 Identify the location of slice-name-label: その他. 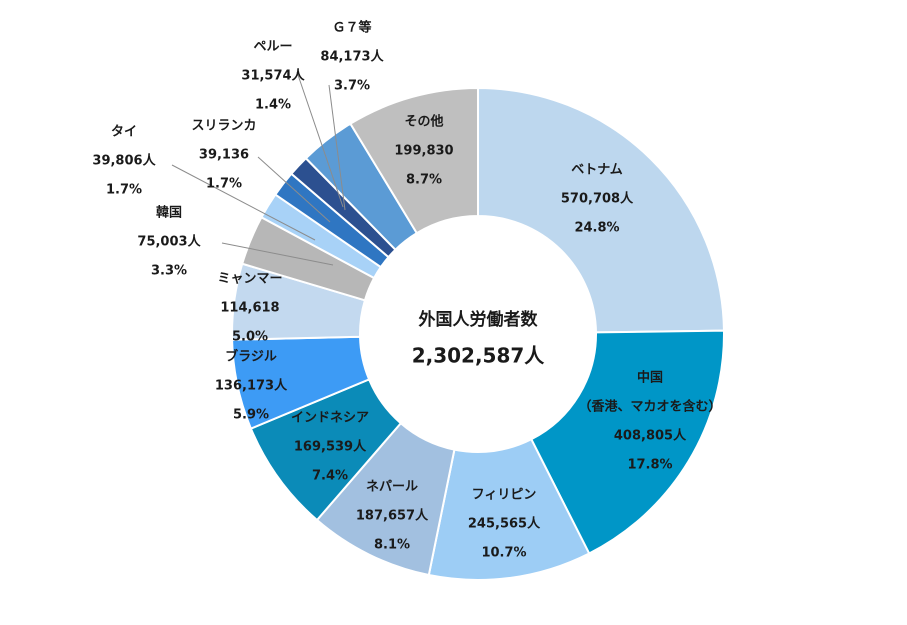
(423, 122).